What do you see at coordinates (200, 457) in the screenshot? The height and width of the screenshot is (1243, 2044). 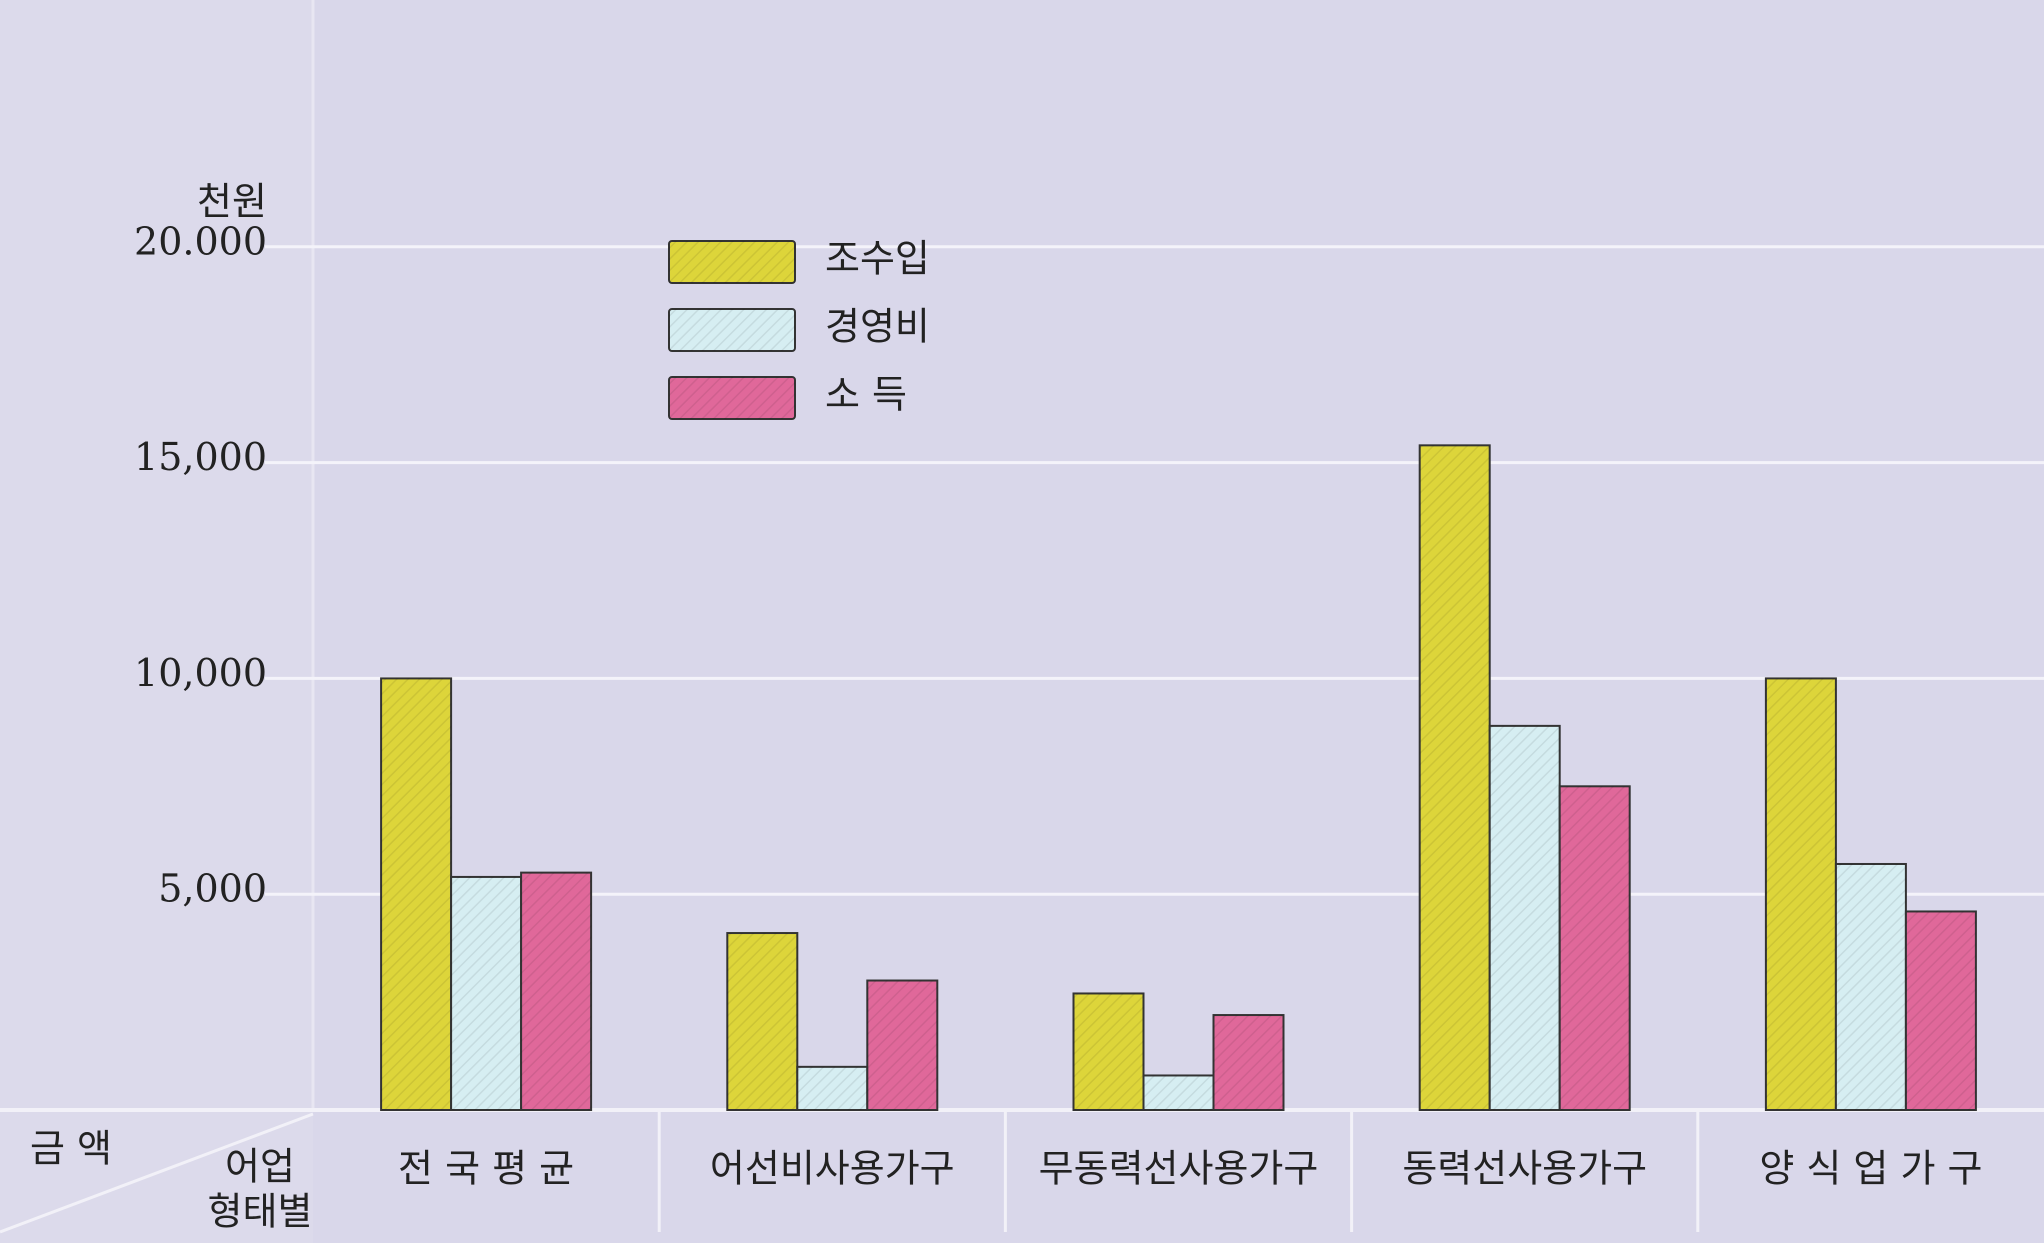 I see `y-tick-label: 15,000` at bounding box center [200, 457].